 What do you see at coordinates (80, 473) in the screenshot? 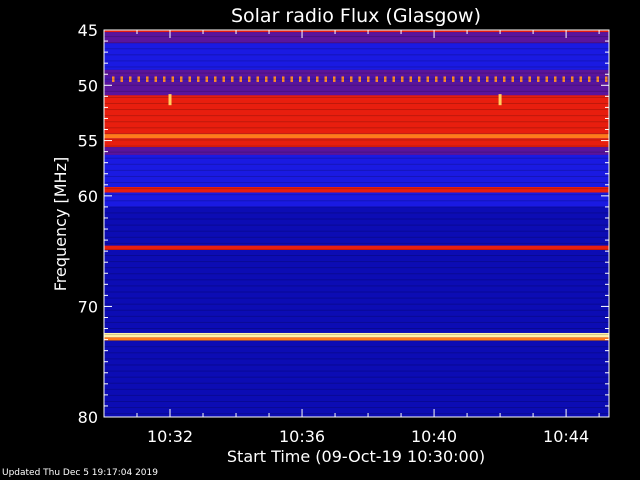
I see `update-timestamp: Updated Thu Dec 5 19:17:04 2019` at bounding box center [80, 473].